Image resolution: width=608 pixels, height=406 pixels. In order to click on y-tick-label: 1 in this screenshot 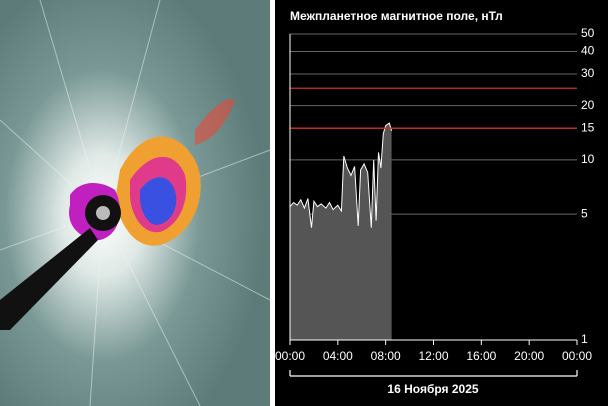, I will do `click(584, 339)`.